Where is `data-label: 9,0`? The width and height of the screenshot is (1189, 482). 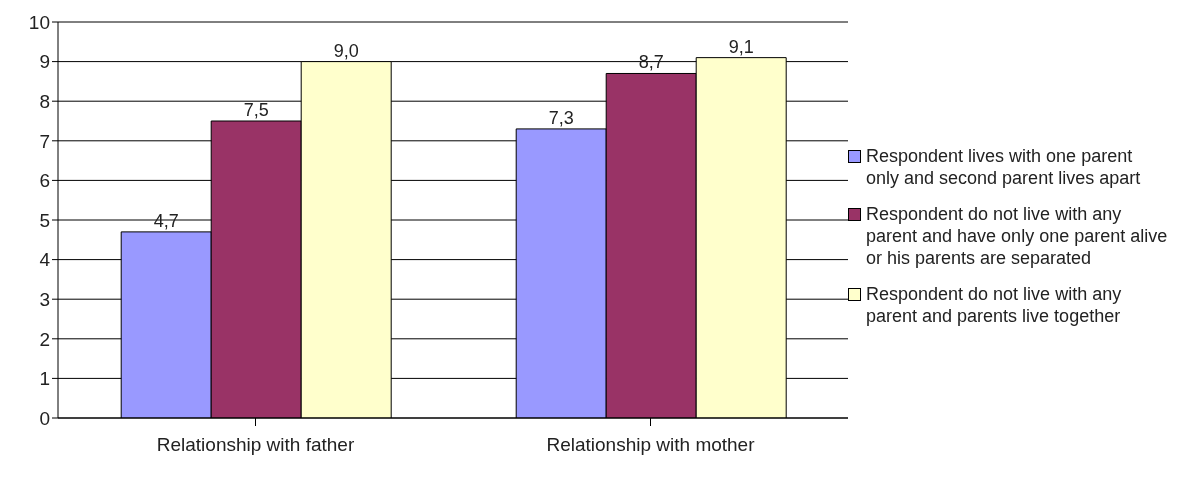 data-label: 9,0 is located at coordinates (346, 50).